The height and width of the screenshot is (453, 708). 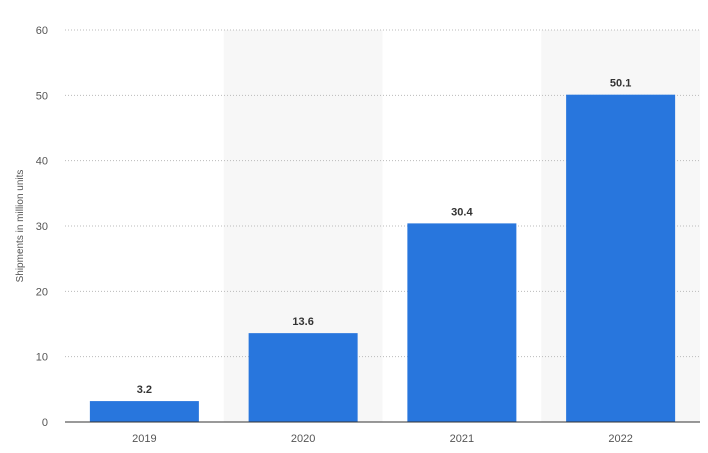 What do you see at coordinates (45, 423) in the screenshot?
I see `y-tick-label-0: 0` at bounding box center [45, 423].